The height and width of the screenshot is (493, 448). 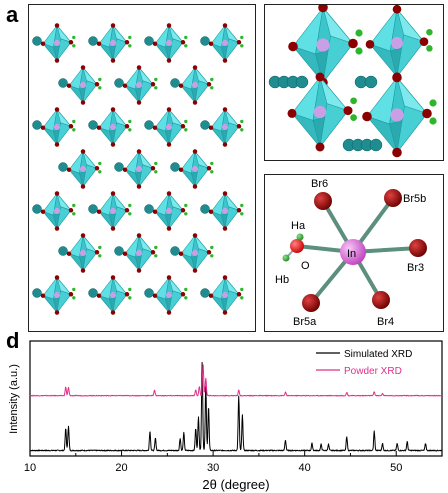 I want to click on label-ha: Ha, so click(x=298, y=226).